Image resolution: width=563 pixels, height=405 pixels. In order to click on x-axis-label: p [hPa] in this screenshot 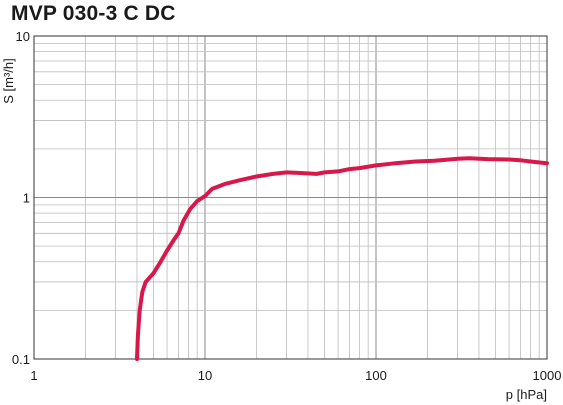, I will do `click(526, 394)`.